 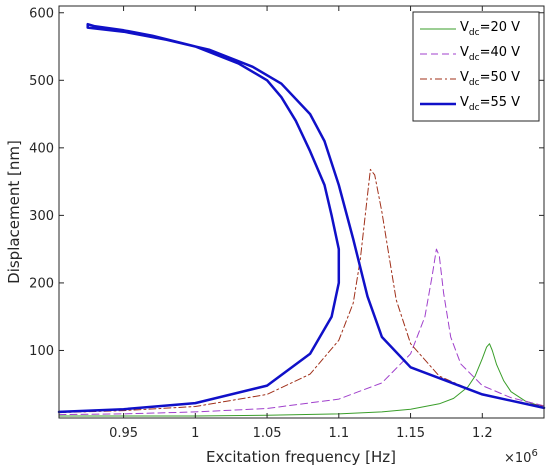 I want to click on legend-label-rest: =20 V, so click(x=500, y=27).